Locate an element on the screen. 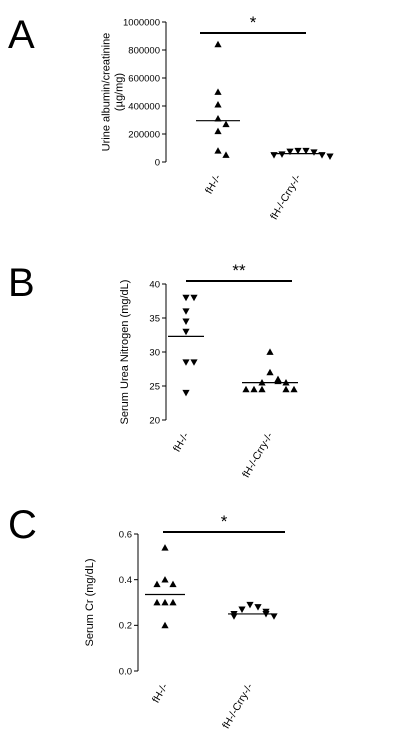 The height and width of the screenshot is (743, 400). y-axis-label: Urine albumin/creatinine(µg/mg) is located at coordinates (113, 92).